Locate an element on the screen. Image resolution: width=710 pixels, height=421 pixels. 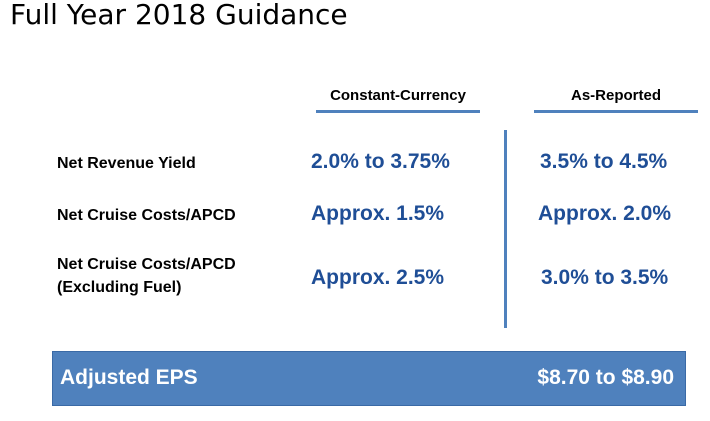
row-label-net-revenue-yield: Net Revenue Yield is located at coordinates (126, 163).